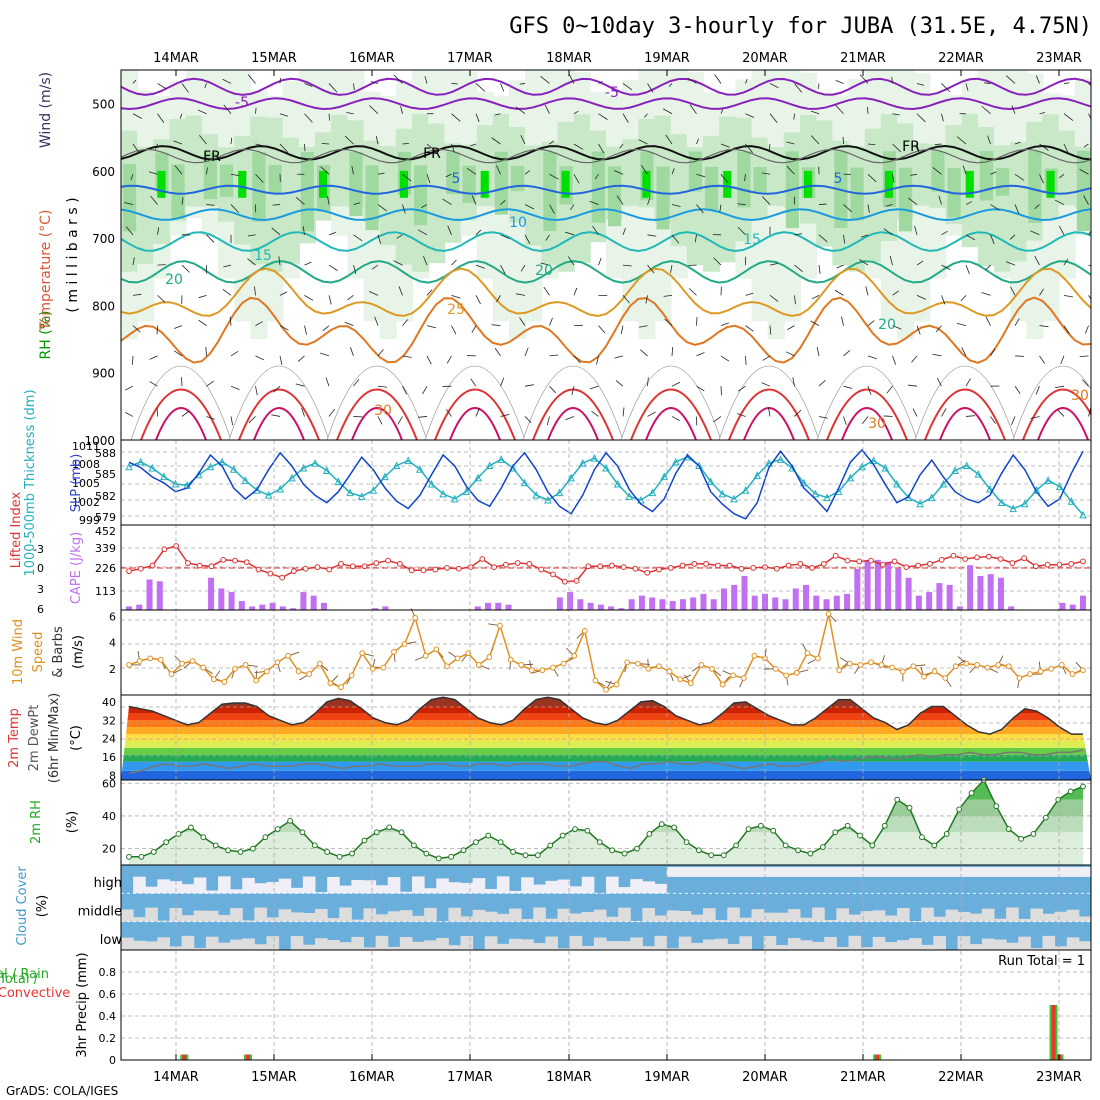 The width and height of the screenshot is (1100, 1100). What do you see at coordinates (109, 783) in the screenshot?
I see `rh-tick: 60` at bounding box center [109, 783].